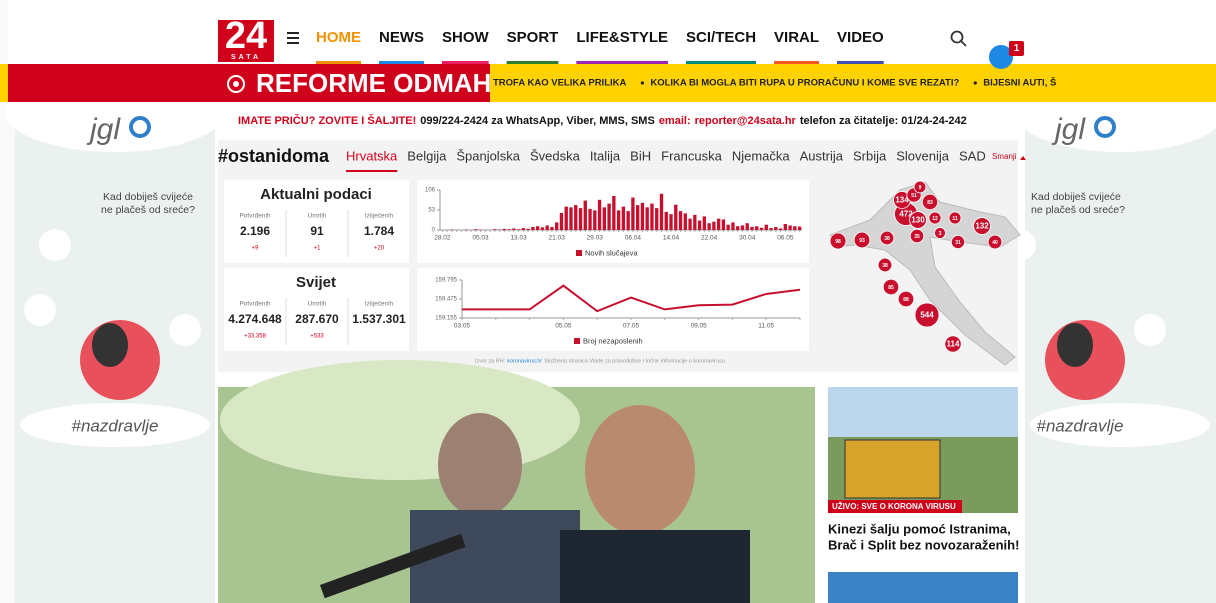  Describe the element at coordinates (595, 238) in the screenshot. I see `x-tick-label: 29.03` at that location.